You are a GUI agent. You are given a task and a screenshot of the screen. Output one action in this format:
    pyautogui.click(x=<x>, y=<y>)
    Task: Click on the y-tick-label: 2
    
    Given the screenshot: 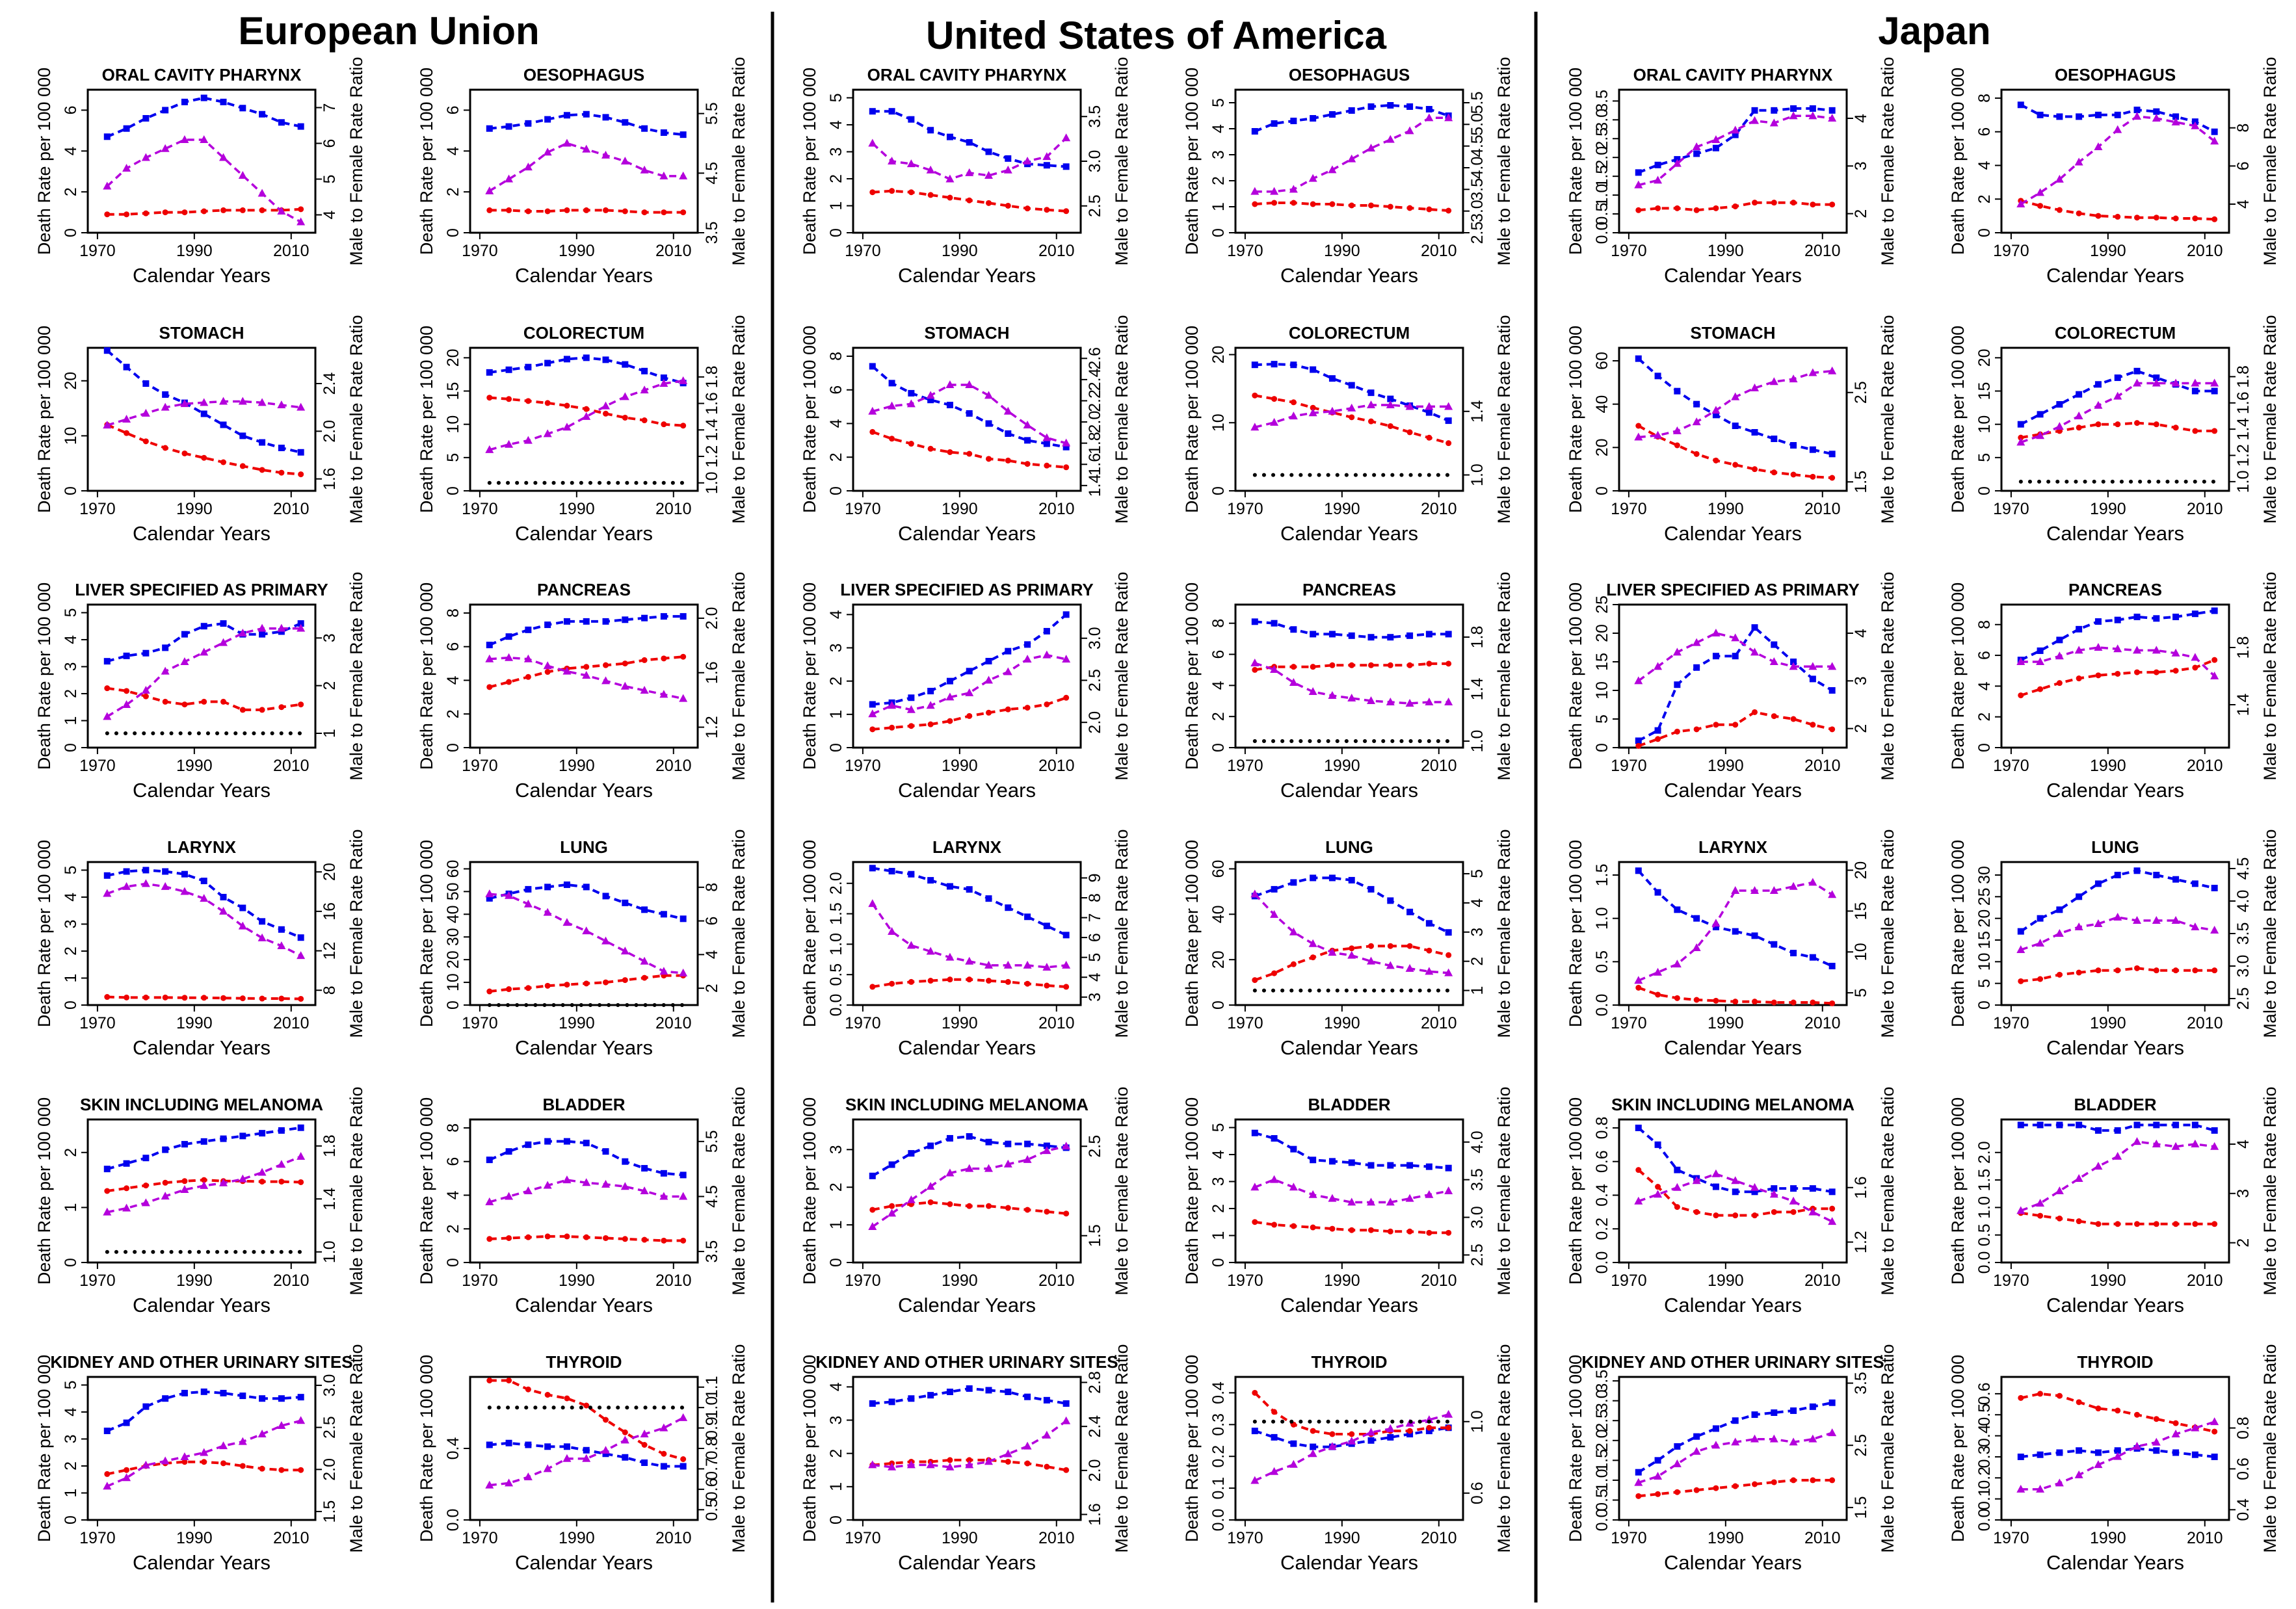 What is the action you would take?
    pyautogui.click(x=836, y=178)
    